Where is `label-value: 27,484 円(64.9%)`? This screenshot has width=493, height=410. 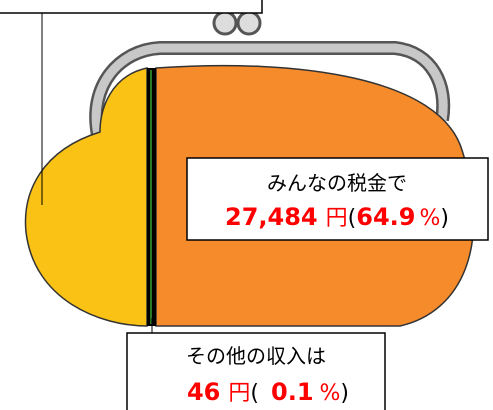 label-value: 27,484 円(64.9%) is located at coordinates (337, 217).